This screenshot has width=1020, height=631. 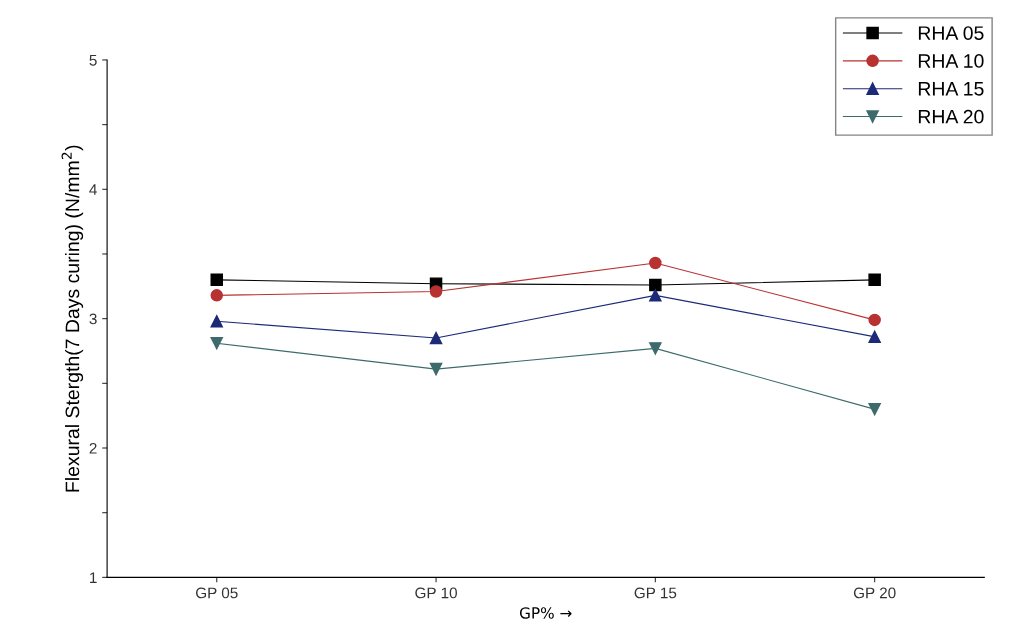 I want to click on y-tick-label: 2, so click(x=93, y=448).